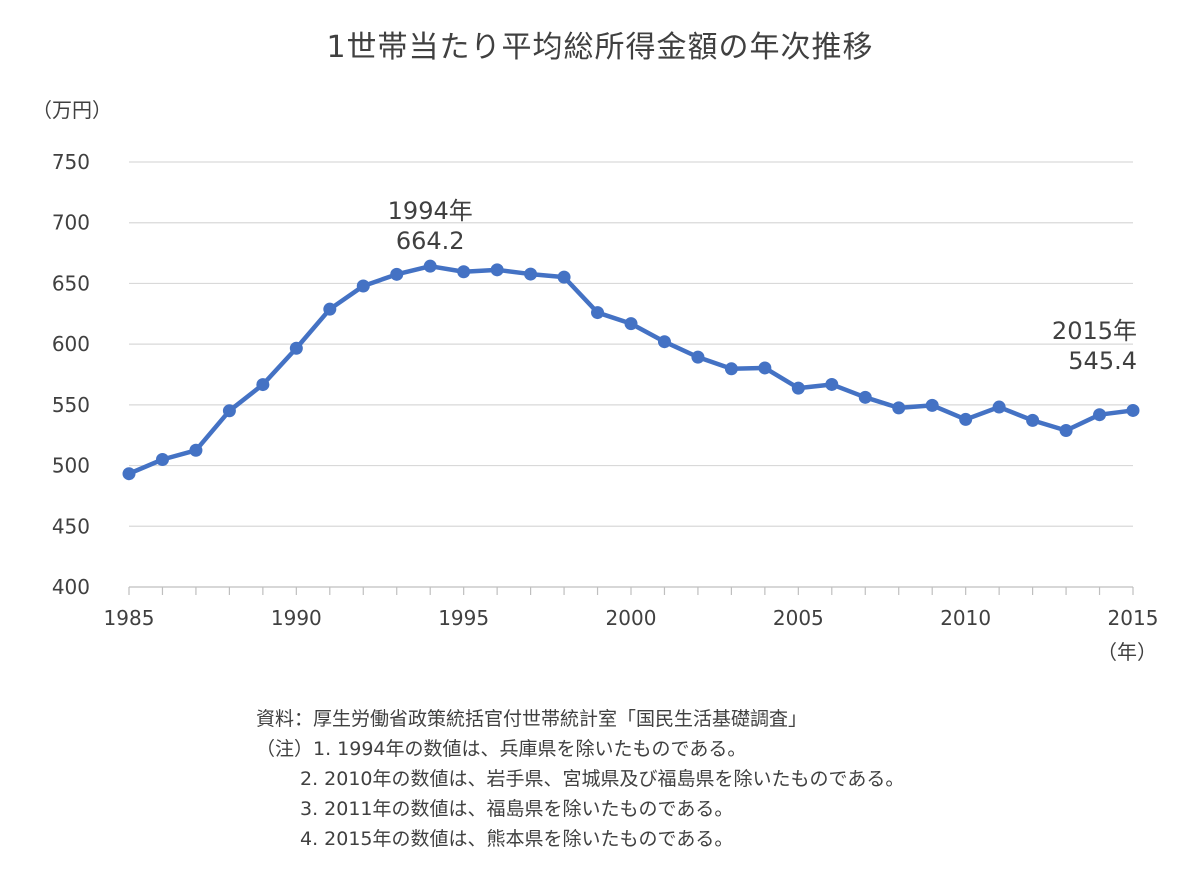 Image resolution: width=1200 pixels, height=875 pixels. I want to click on y-tick-label: 400, so click(71, 587).